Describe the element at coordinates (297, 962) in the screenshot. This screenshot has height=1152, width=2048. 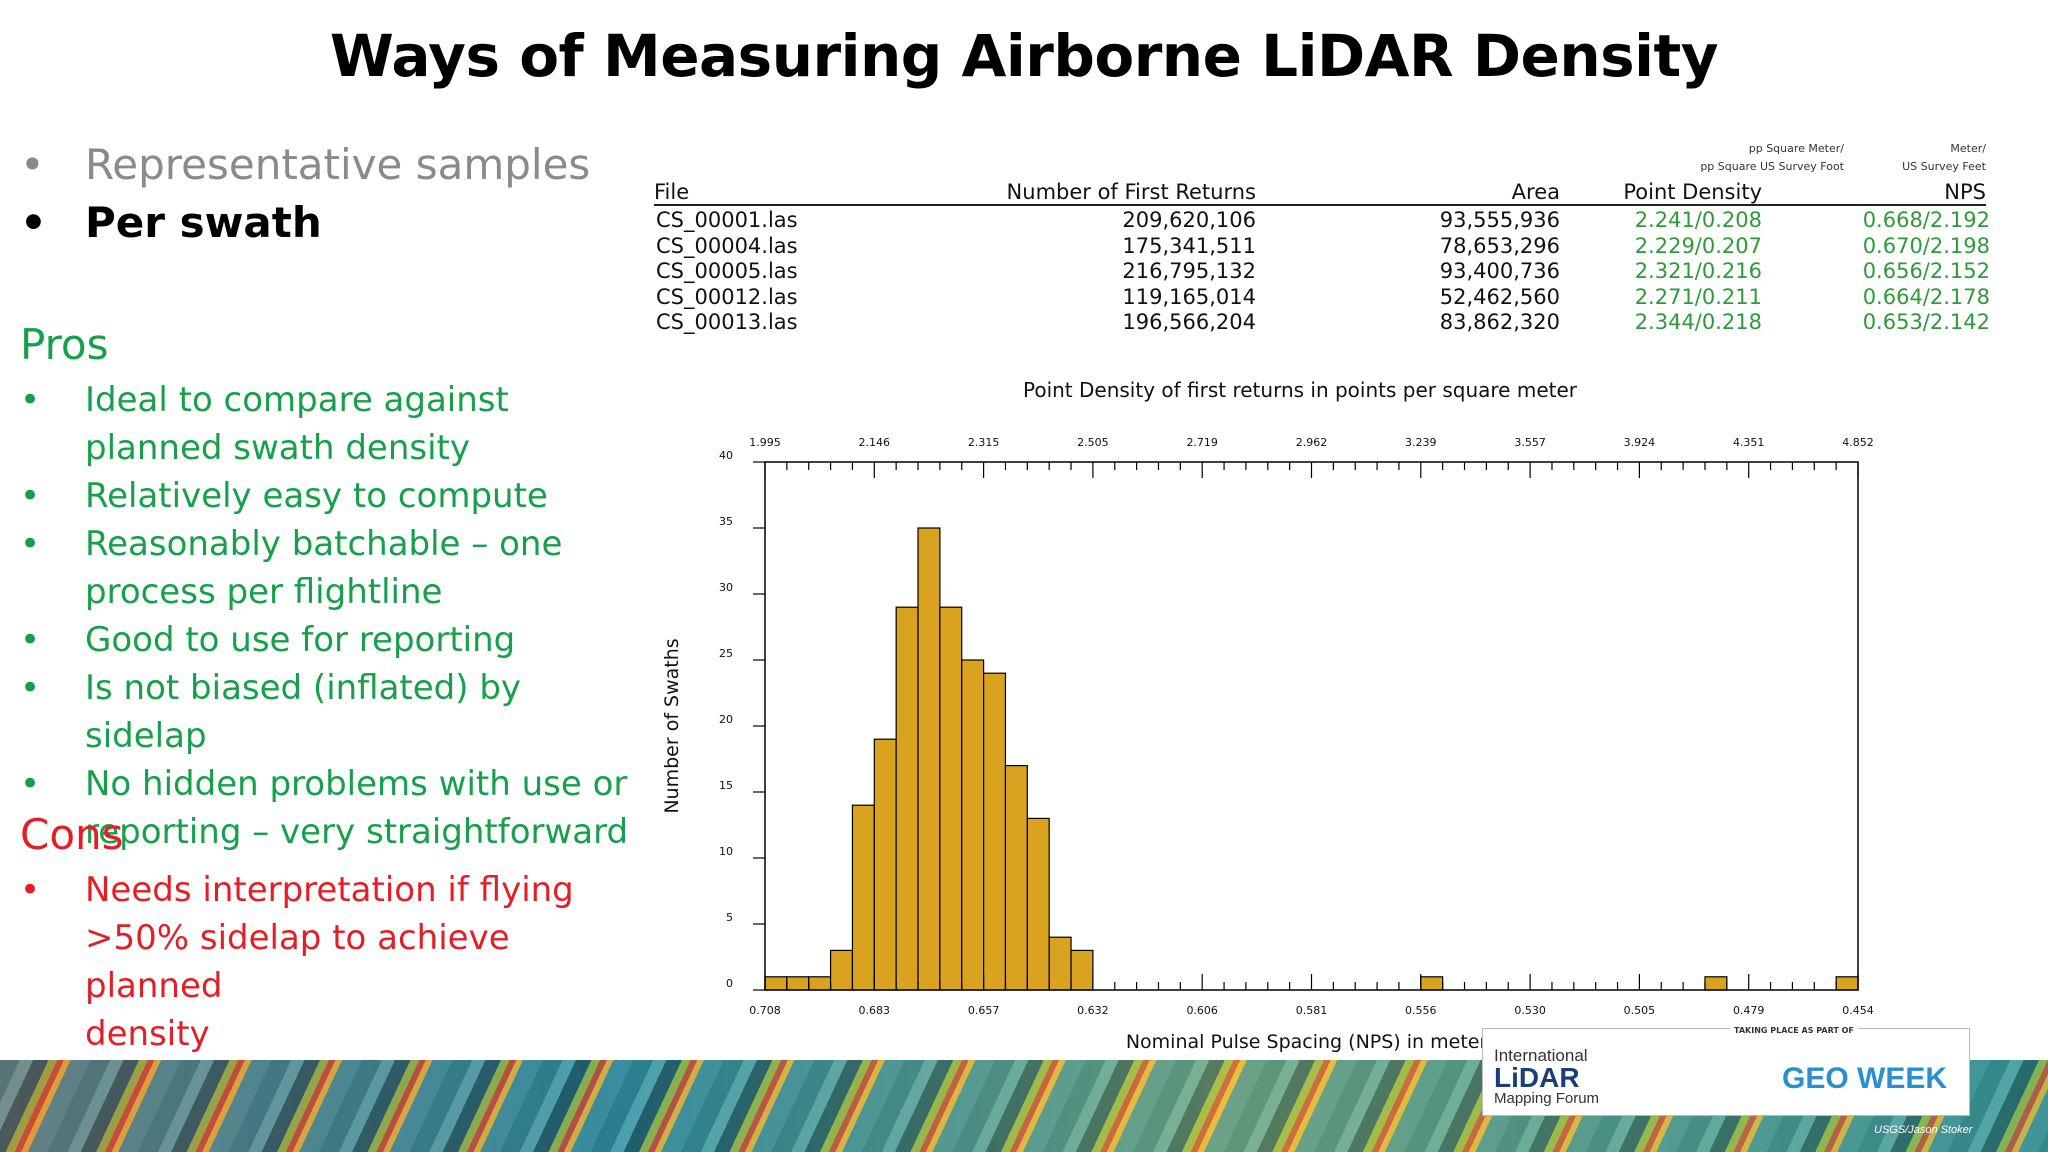
I see `cons-item-text: >50% sidelap to achieve planned` at that location.